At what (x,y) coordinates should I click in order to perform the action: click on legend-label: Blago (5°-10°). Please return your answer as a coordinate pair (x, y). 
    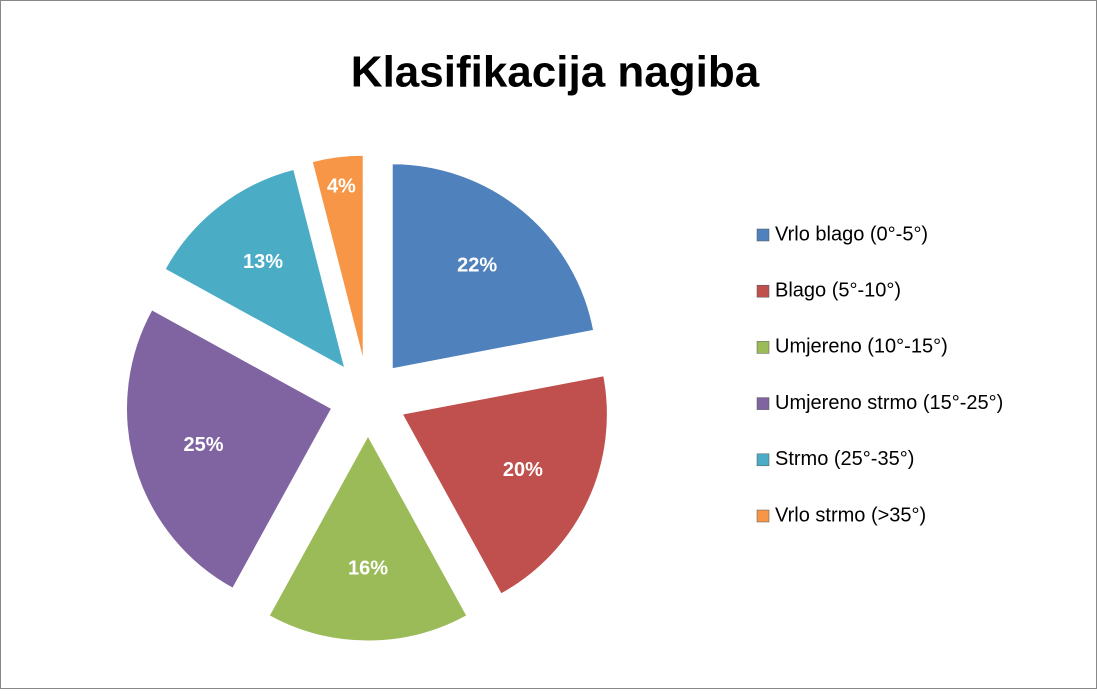
    Looking at the image, I should click on (838, 290).